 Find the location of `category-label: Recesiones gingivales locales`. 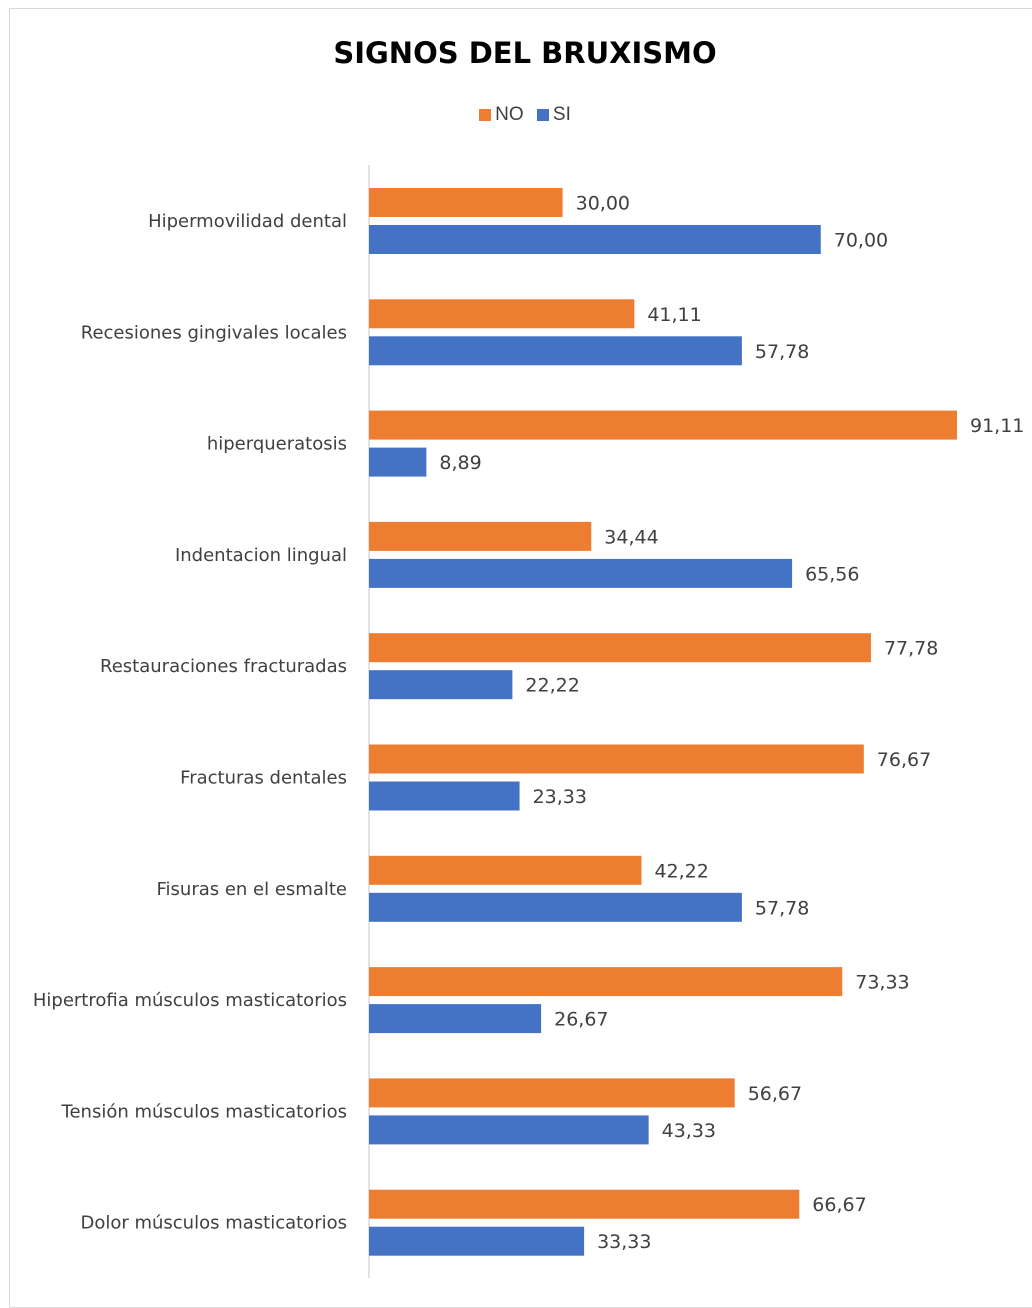

category-label: Recesiones gingivales locales is located at coordinates (214, 332).